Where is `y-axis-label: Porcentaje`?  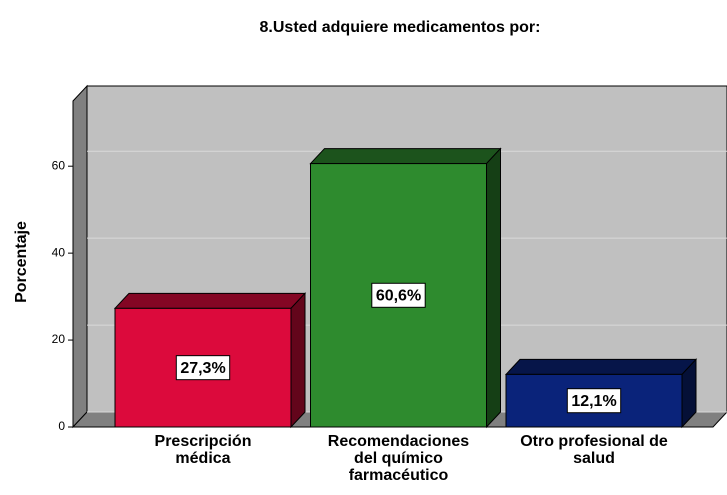 y-axis-label: Porcentaje is located at coordinates (21, 262).